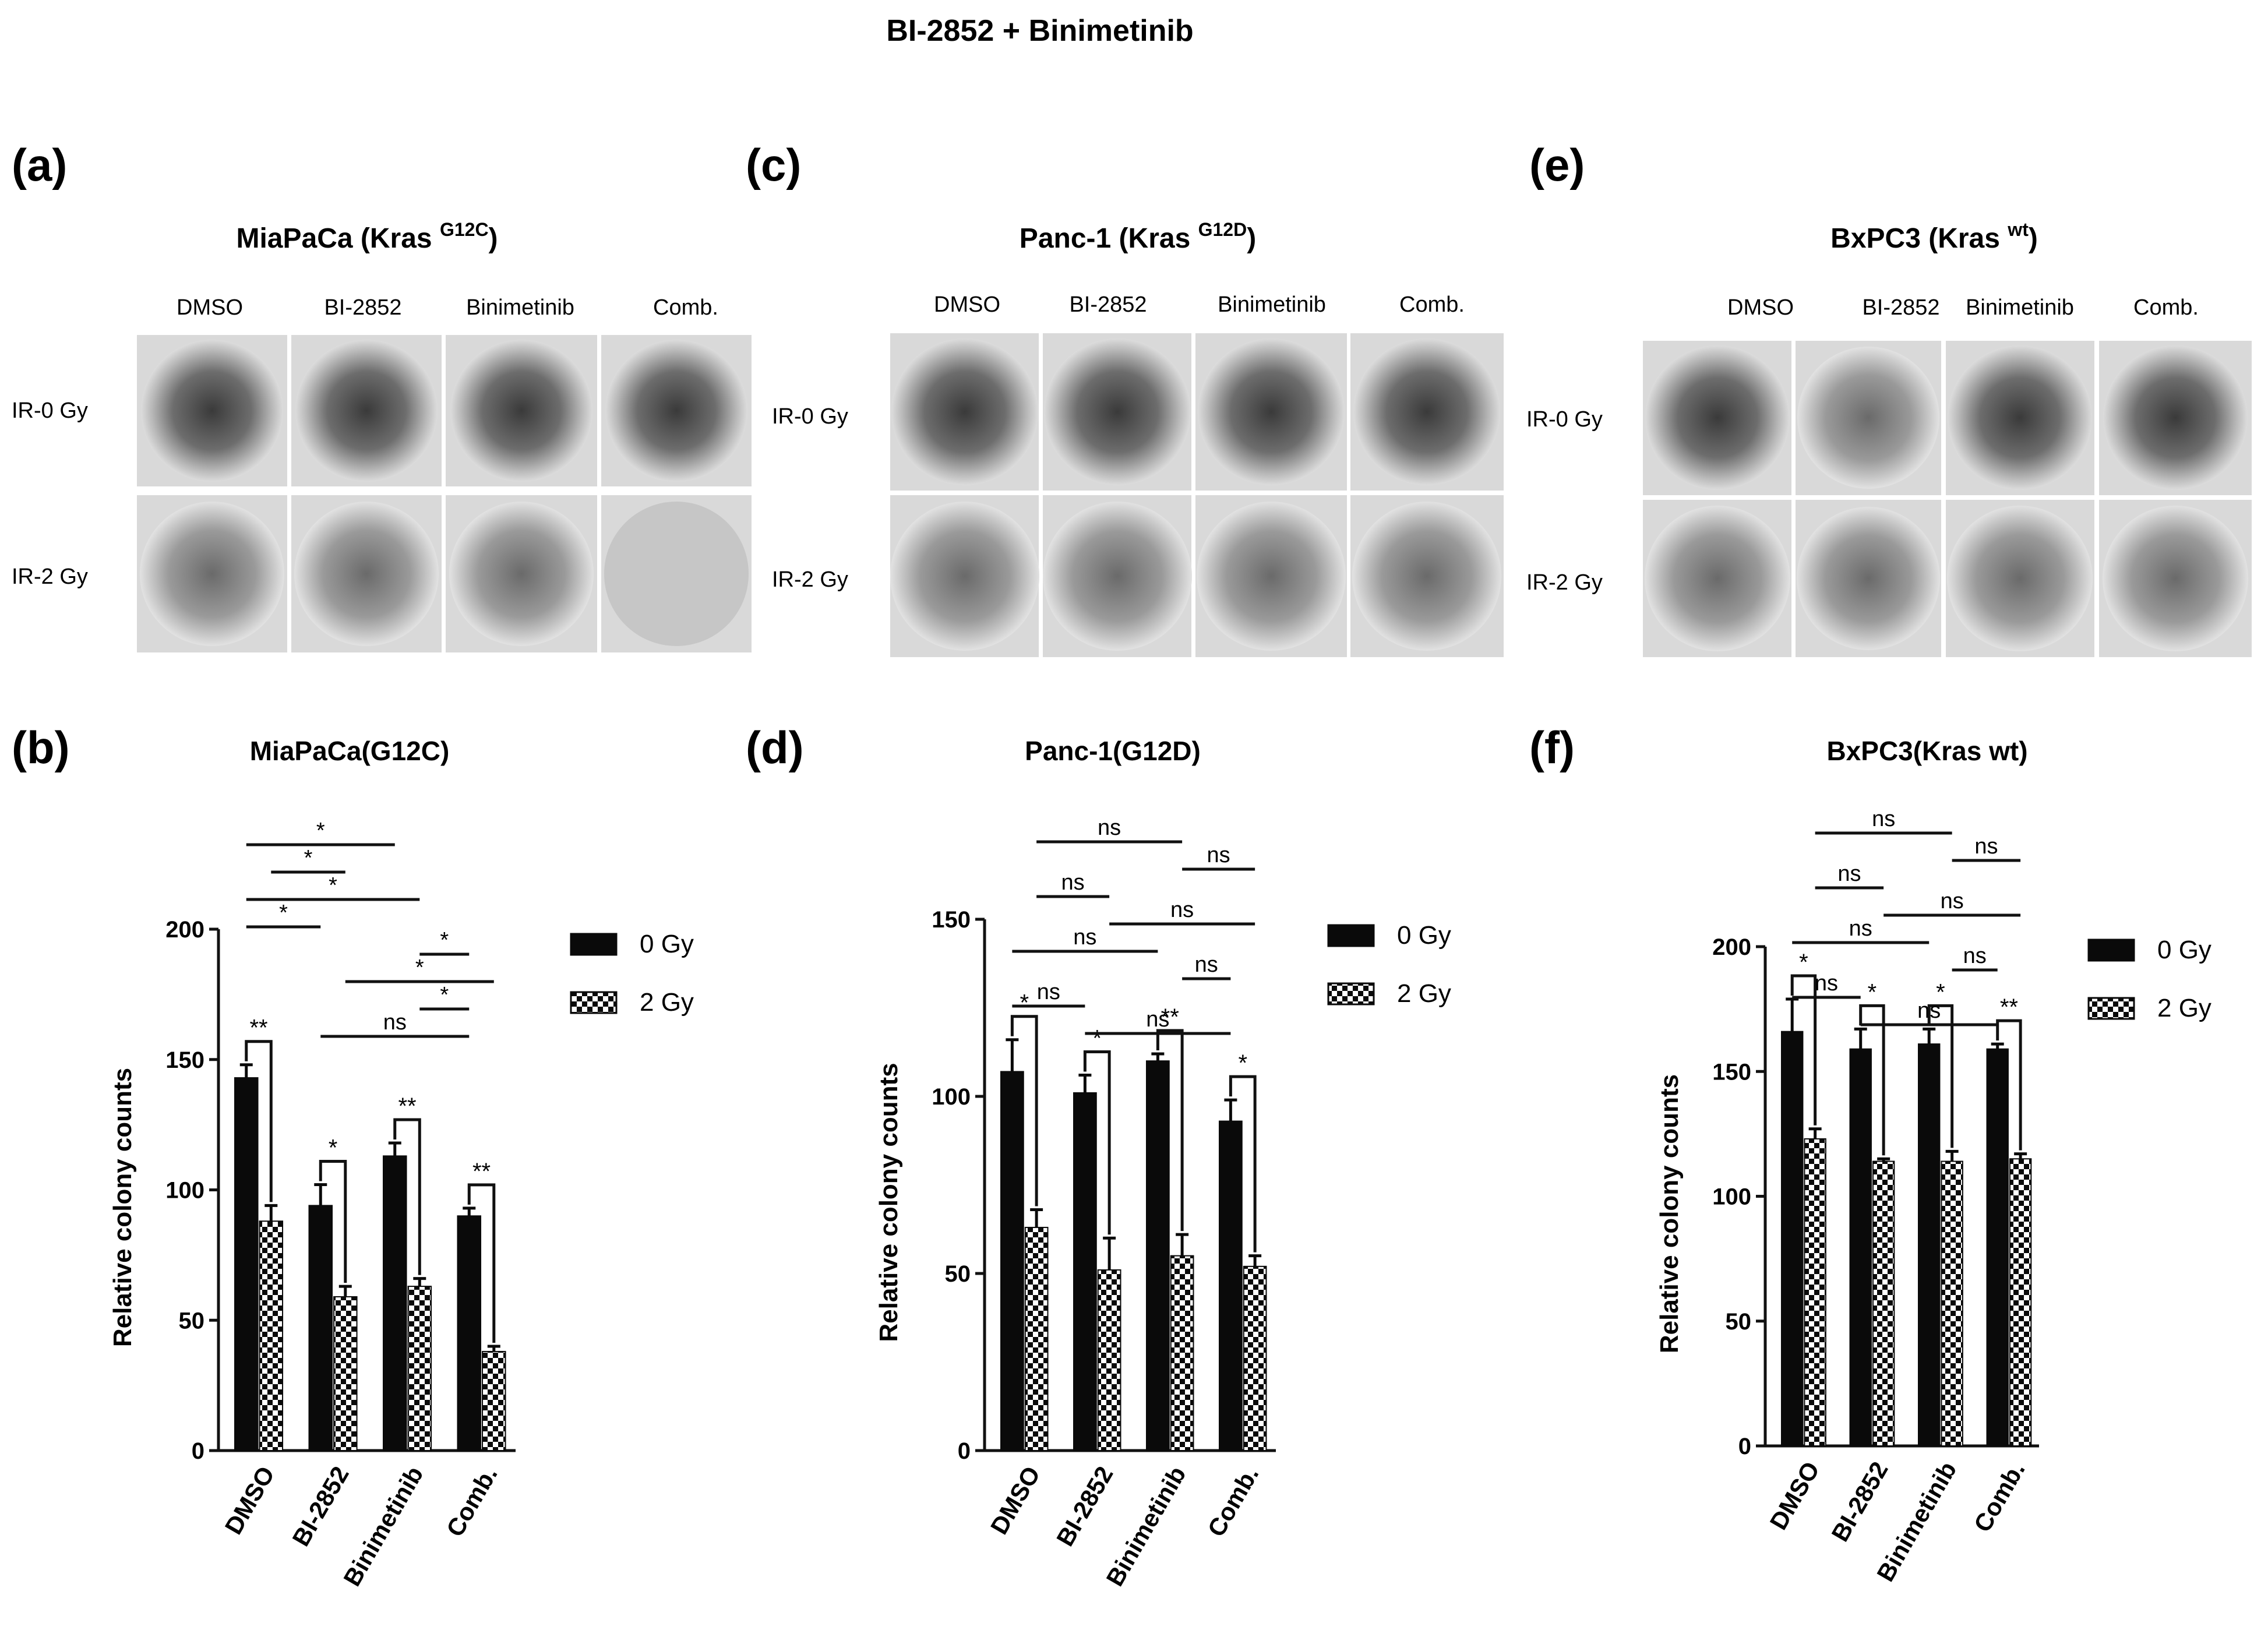 This screenshot has height=1630, width=2268. I want to click on y-tick-label: 50, so click(192, 1320).